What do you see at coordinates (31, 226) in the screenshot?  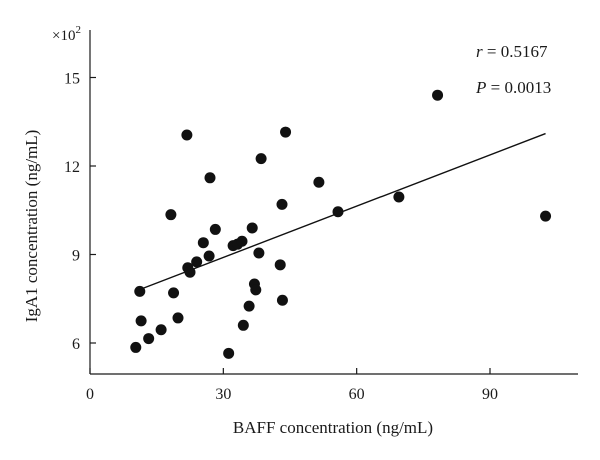 I see `y-axis-label: IgA1 concentration (ng/mL)` at bounding box center [31, 226].